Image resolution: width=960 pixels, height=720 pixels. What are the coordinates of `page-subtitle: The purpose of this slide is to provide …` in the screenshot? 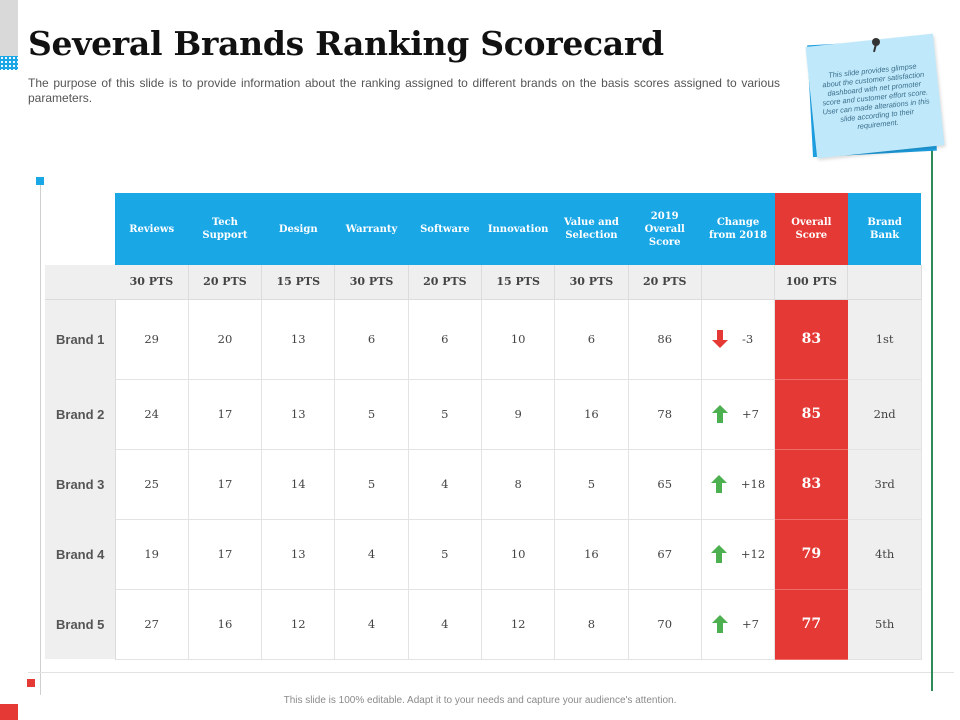 It's located at (404, 90).